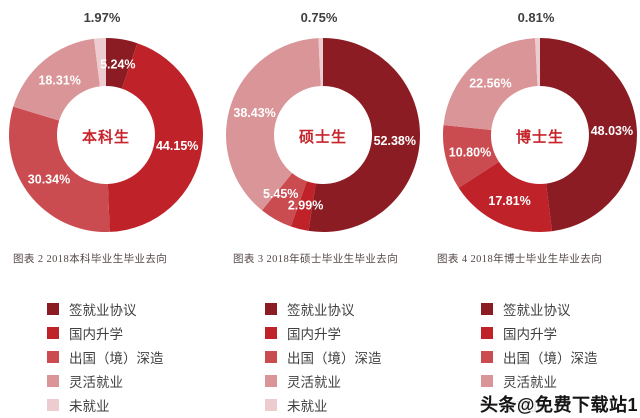 The image size is (640, 418). What do you see at coordinates (59, 80) in the screenshot?
I see `slice-label-3: 18.31%` at bounding box center [59, 80].